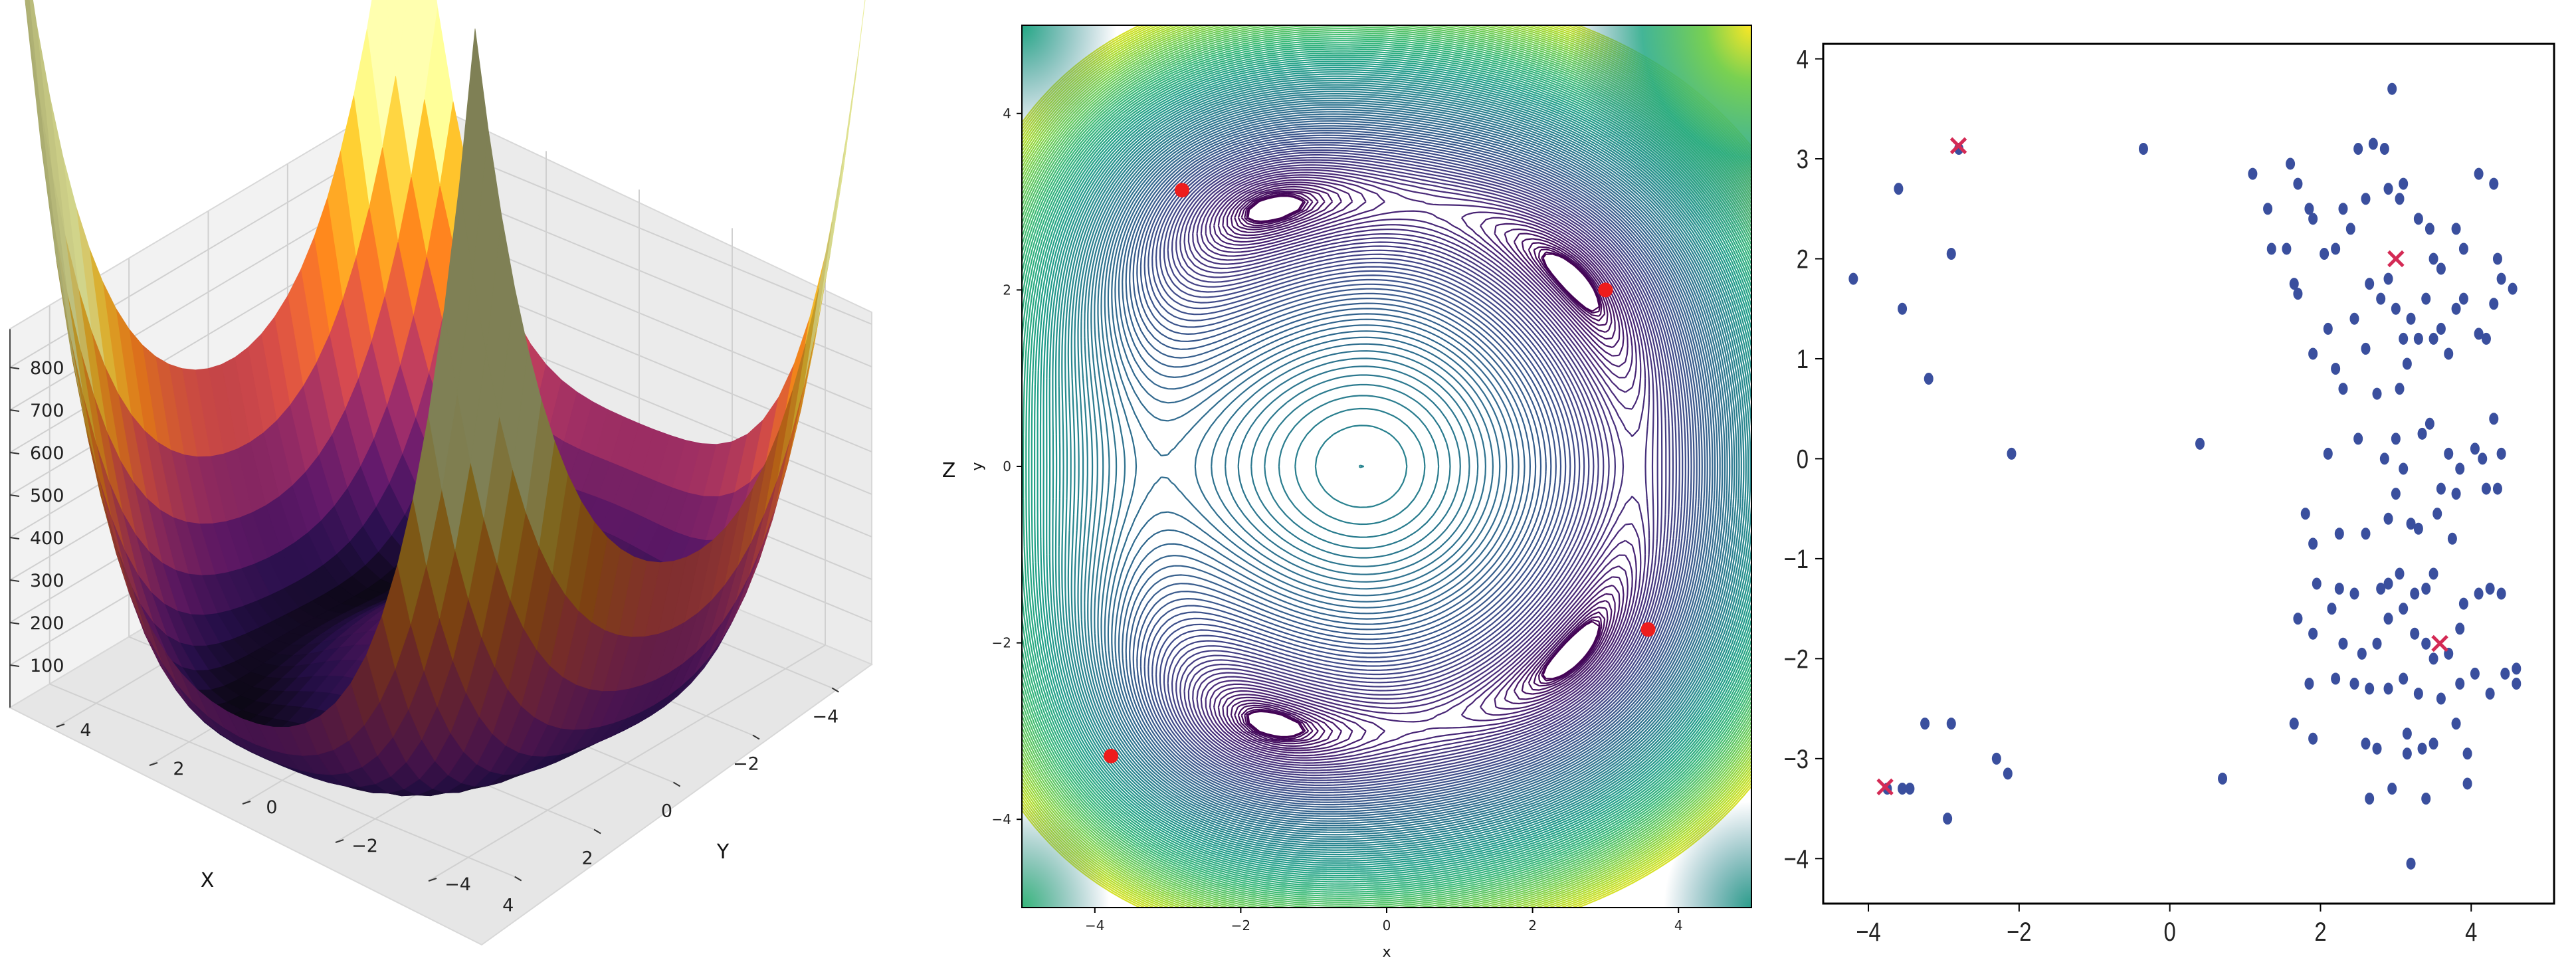 The width and height of the screenshot is (2576, 974). I want to click on z-tick-label: 600, so click(47, 454).